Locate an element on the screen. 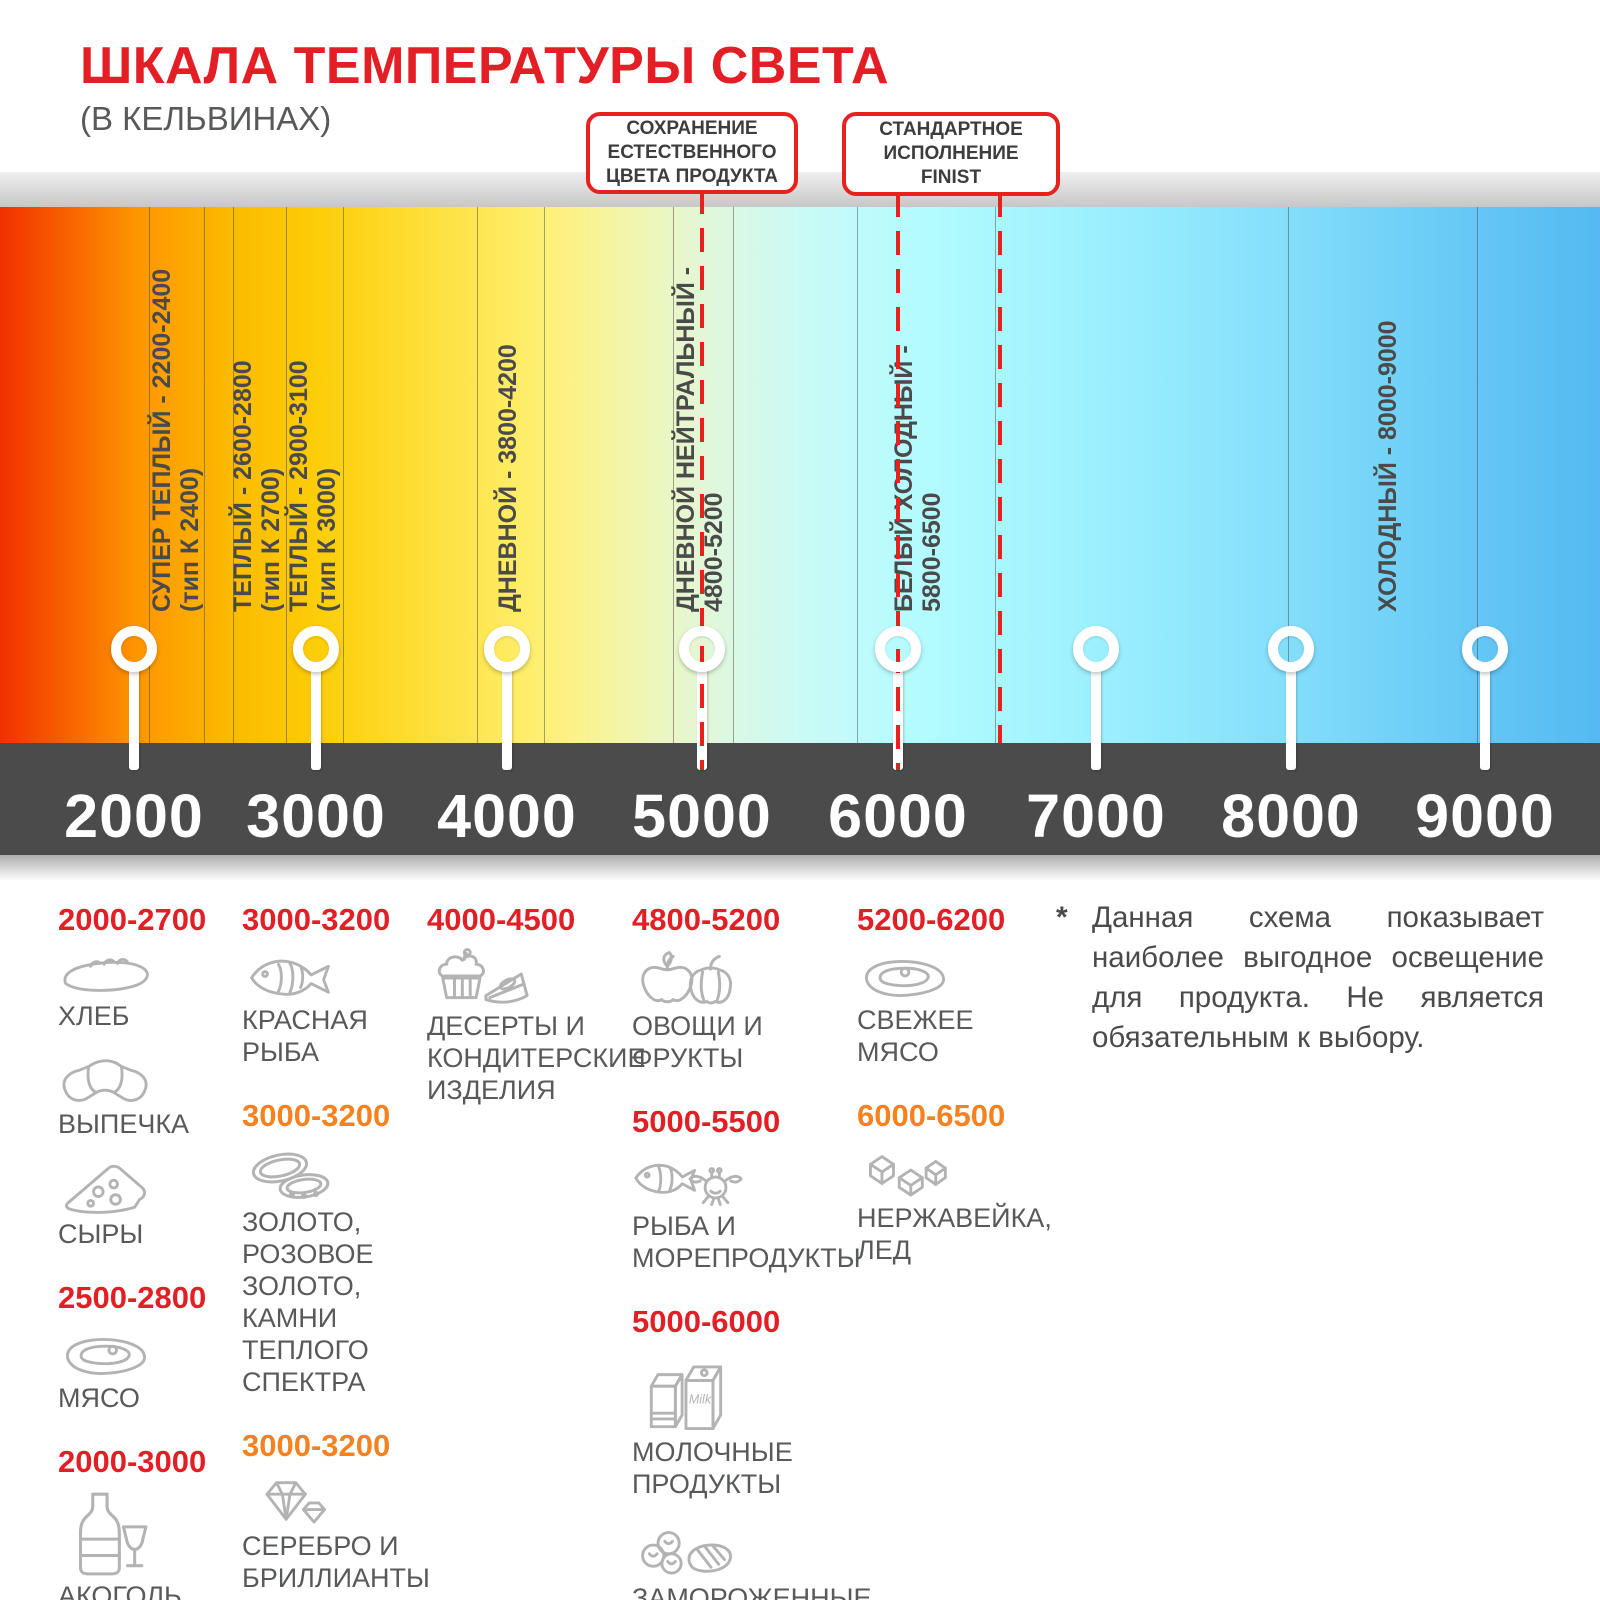  item-label: ВЫПЕЧКА is located at coordinates (124, 1124).